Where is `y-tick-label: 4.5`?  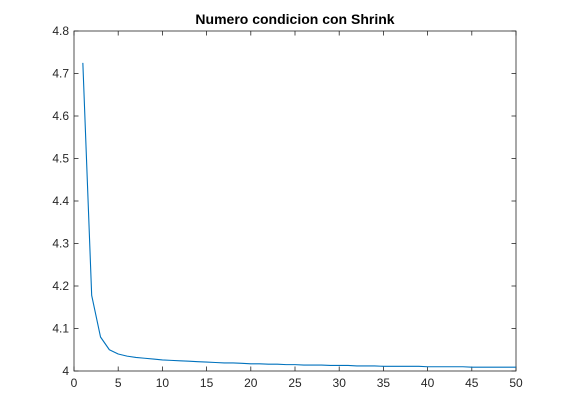 y-tick-label: 4.5 is located at coordinates (60, 159).